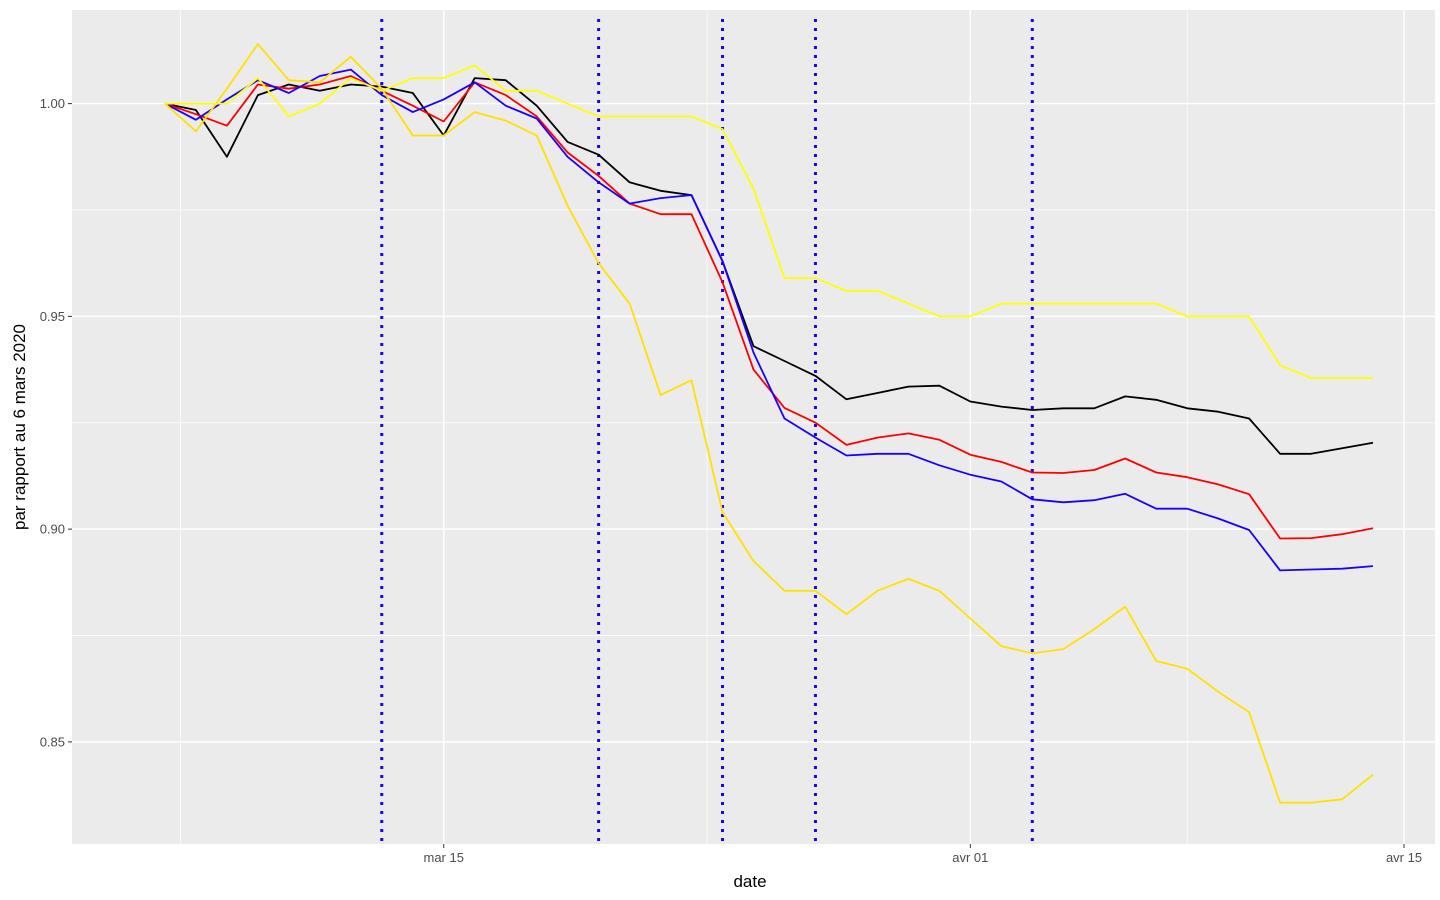 The image size is (1440, 900). What do you see at coordinates (749, 881) in the screenshot?
I see `x-axis-title: date` at bounding box center [749, 881].